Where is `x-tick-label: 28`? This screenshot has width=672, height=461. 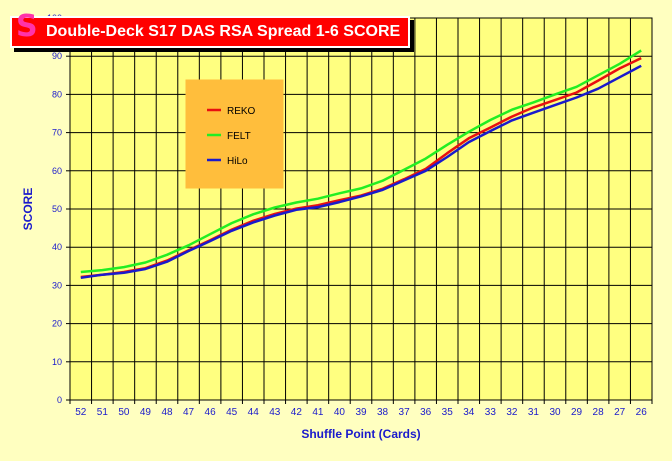
x-tick-label: 28 is located at coordinates (599, 412).